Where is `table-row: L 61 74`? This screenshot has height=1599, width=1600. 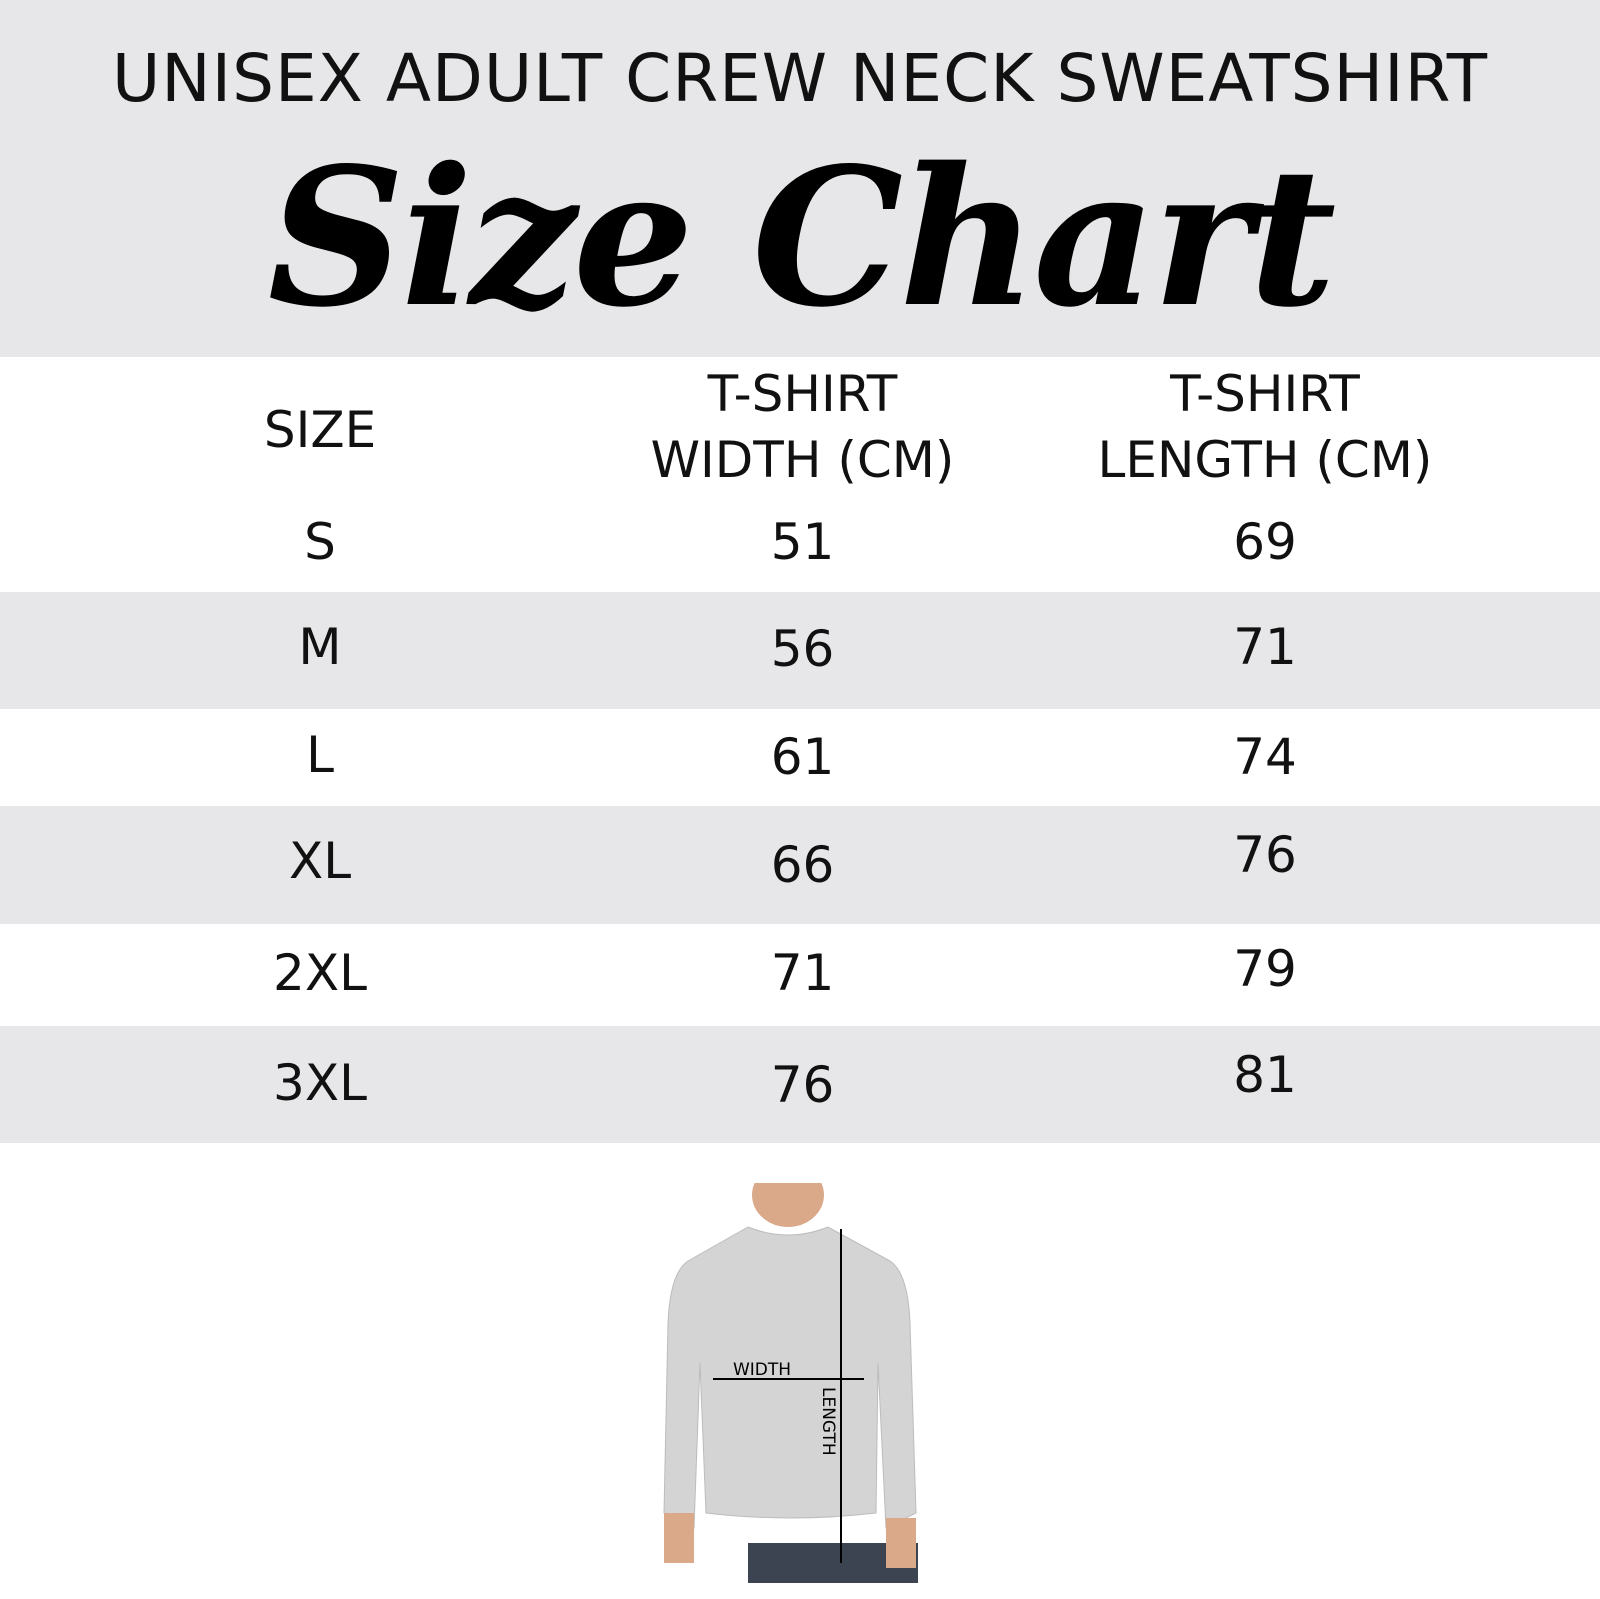
table-row: L 61 74 is located at coordinates (800, 757).